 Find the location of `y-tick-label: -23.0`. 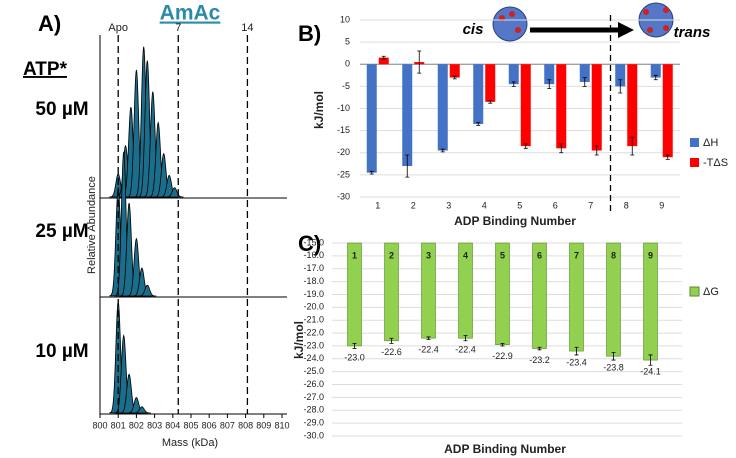

y-tick-label: -23.0 is located at coordinates (313, 345).